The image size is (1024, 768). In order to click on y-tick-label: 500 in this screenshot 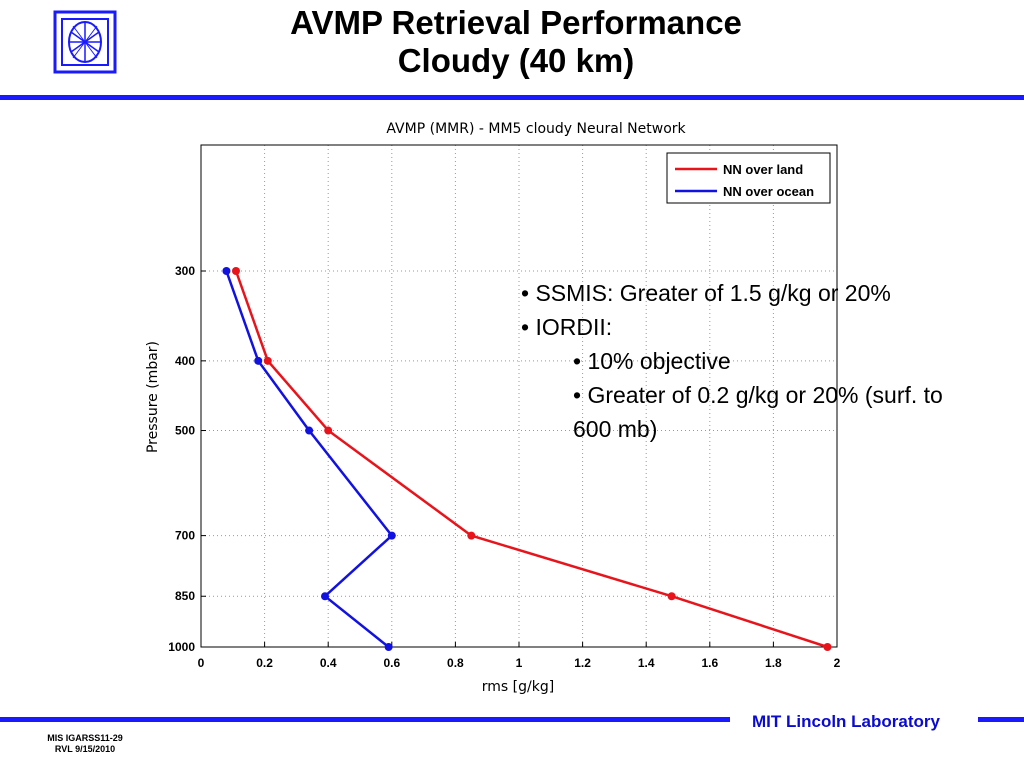, I will do `click(185, 431)`.